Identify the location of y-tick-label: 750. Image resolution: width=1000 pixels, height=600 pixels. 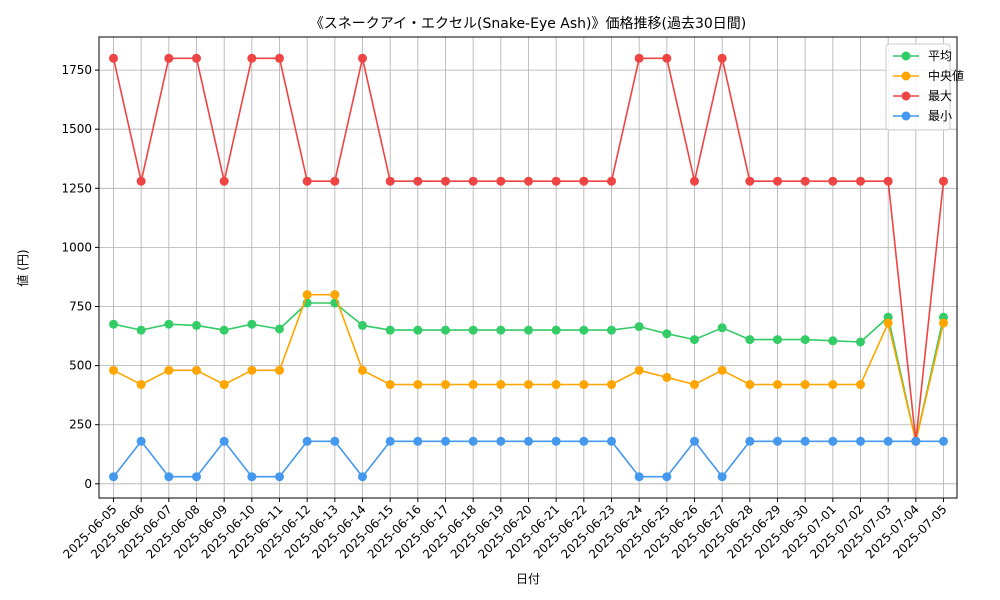
(80, 307).